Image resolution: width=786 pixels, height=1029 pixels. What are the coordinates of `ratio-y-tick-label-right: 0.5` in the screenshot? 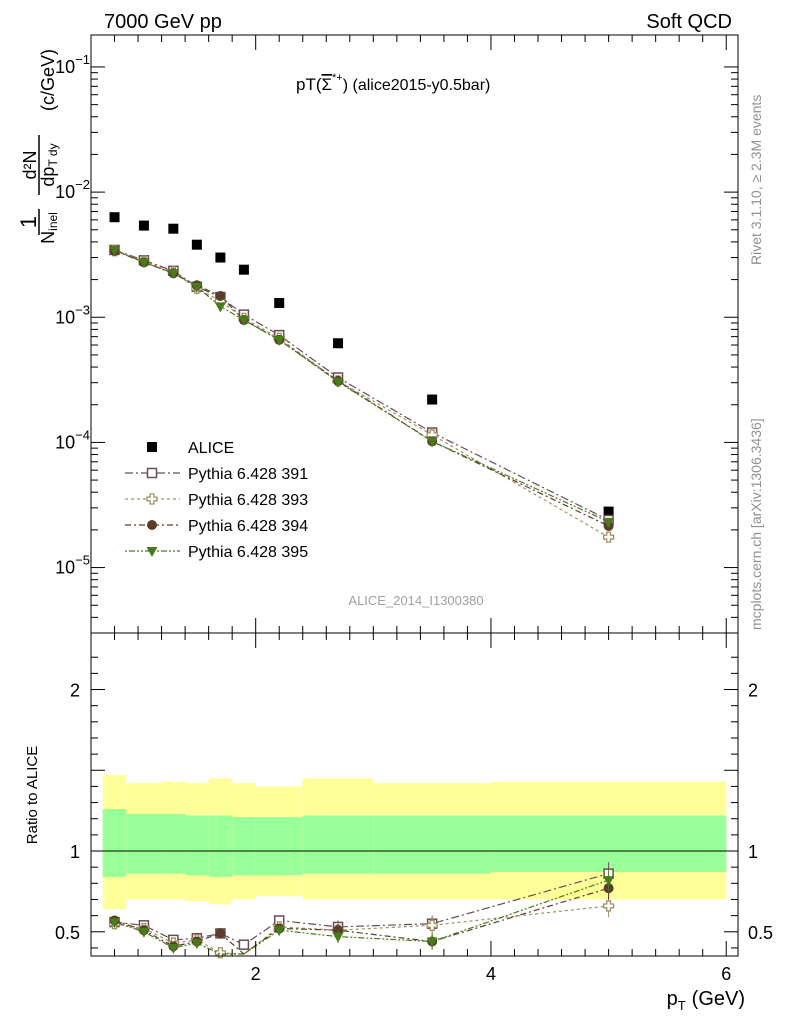 It's located at (760, 933).